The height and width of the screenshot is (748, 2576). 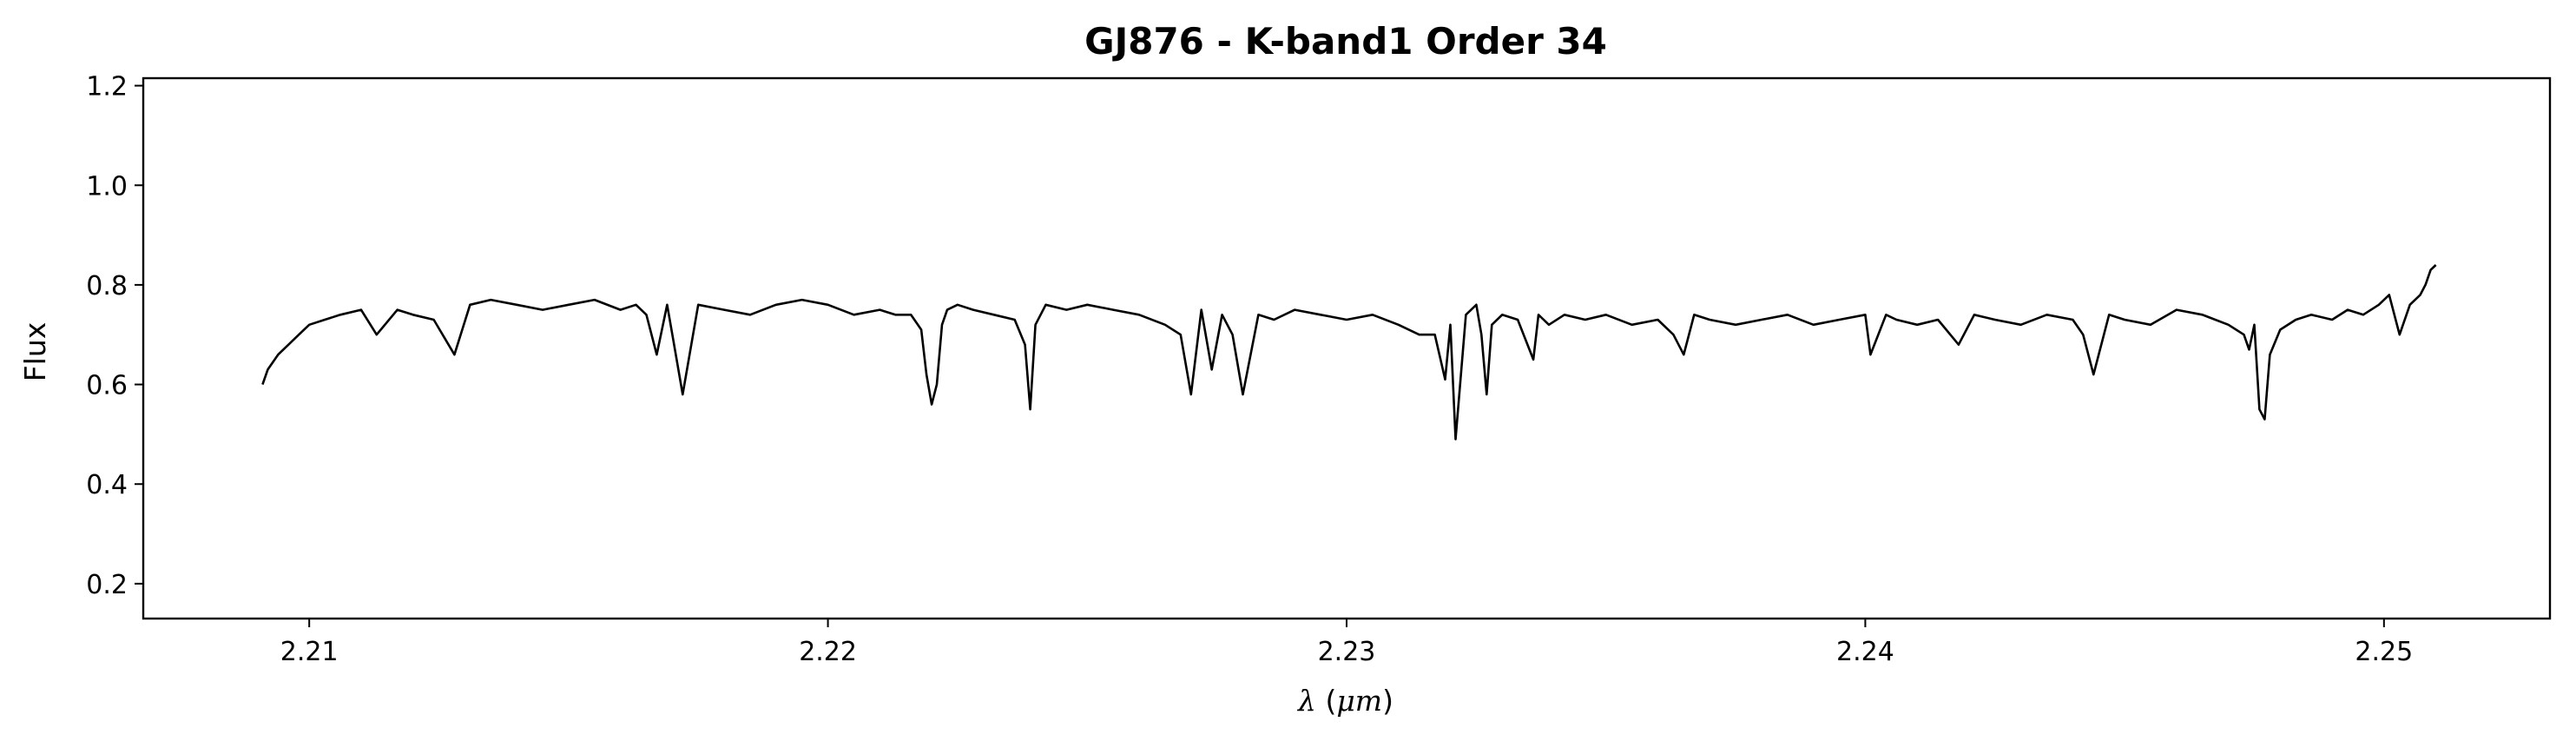 I want to click on y-tick-label: 0.4, so click(x=107, y=485).